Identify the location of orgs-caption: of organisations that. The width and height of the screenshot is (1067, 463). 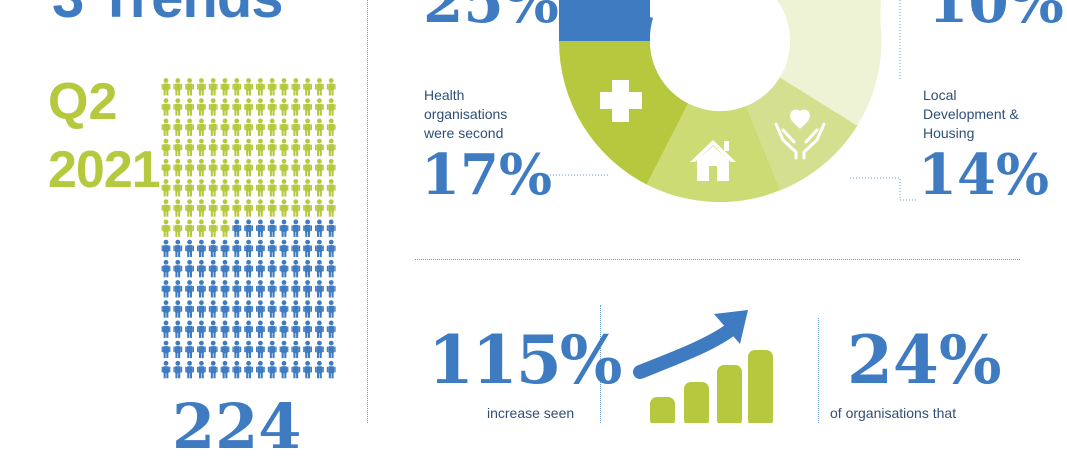
(893, 413).